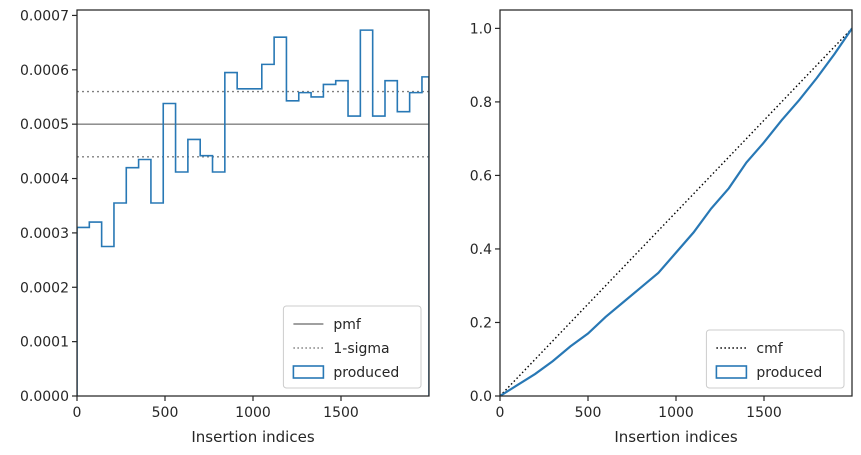  Describe the element at coordinates (44, 397) in the screenshot. I see `left-ytick-label: 0.0000` at that location.